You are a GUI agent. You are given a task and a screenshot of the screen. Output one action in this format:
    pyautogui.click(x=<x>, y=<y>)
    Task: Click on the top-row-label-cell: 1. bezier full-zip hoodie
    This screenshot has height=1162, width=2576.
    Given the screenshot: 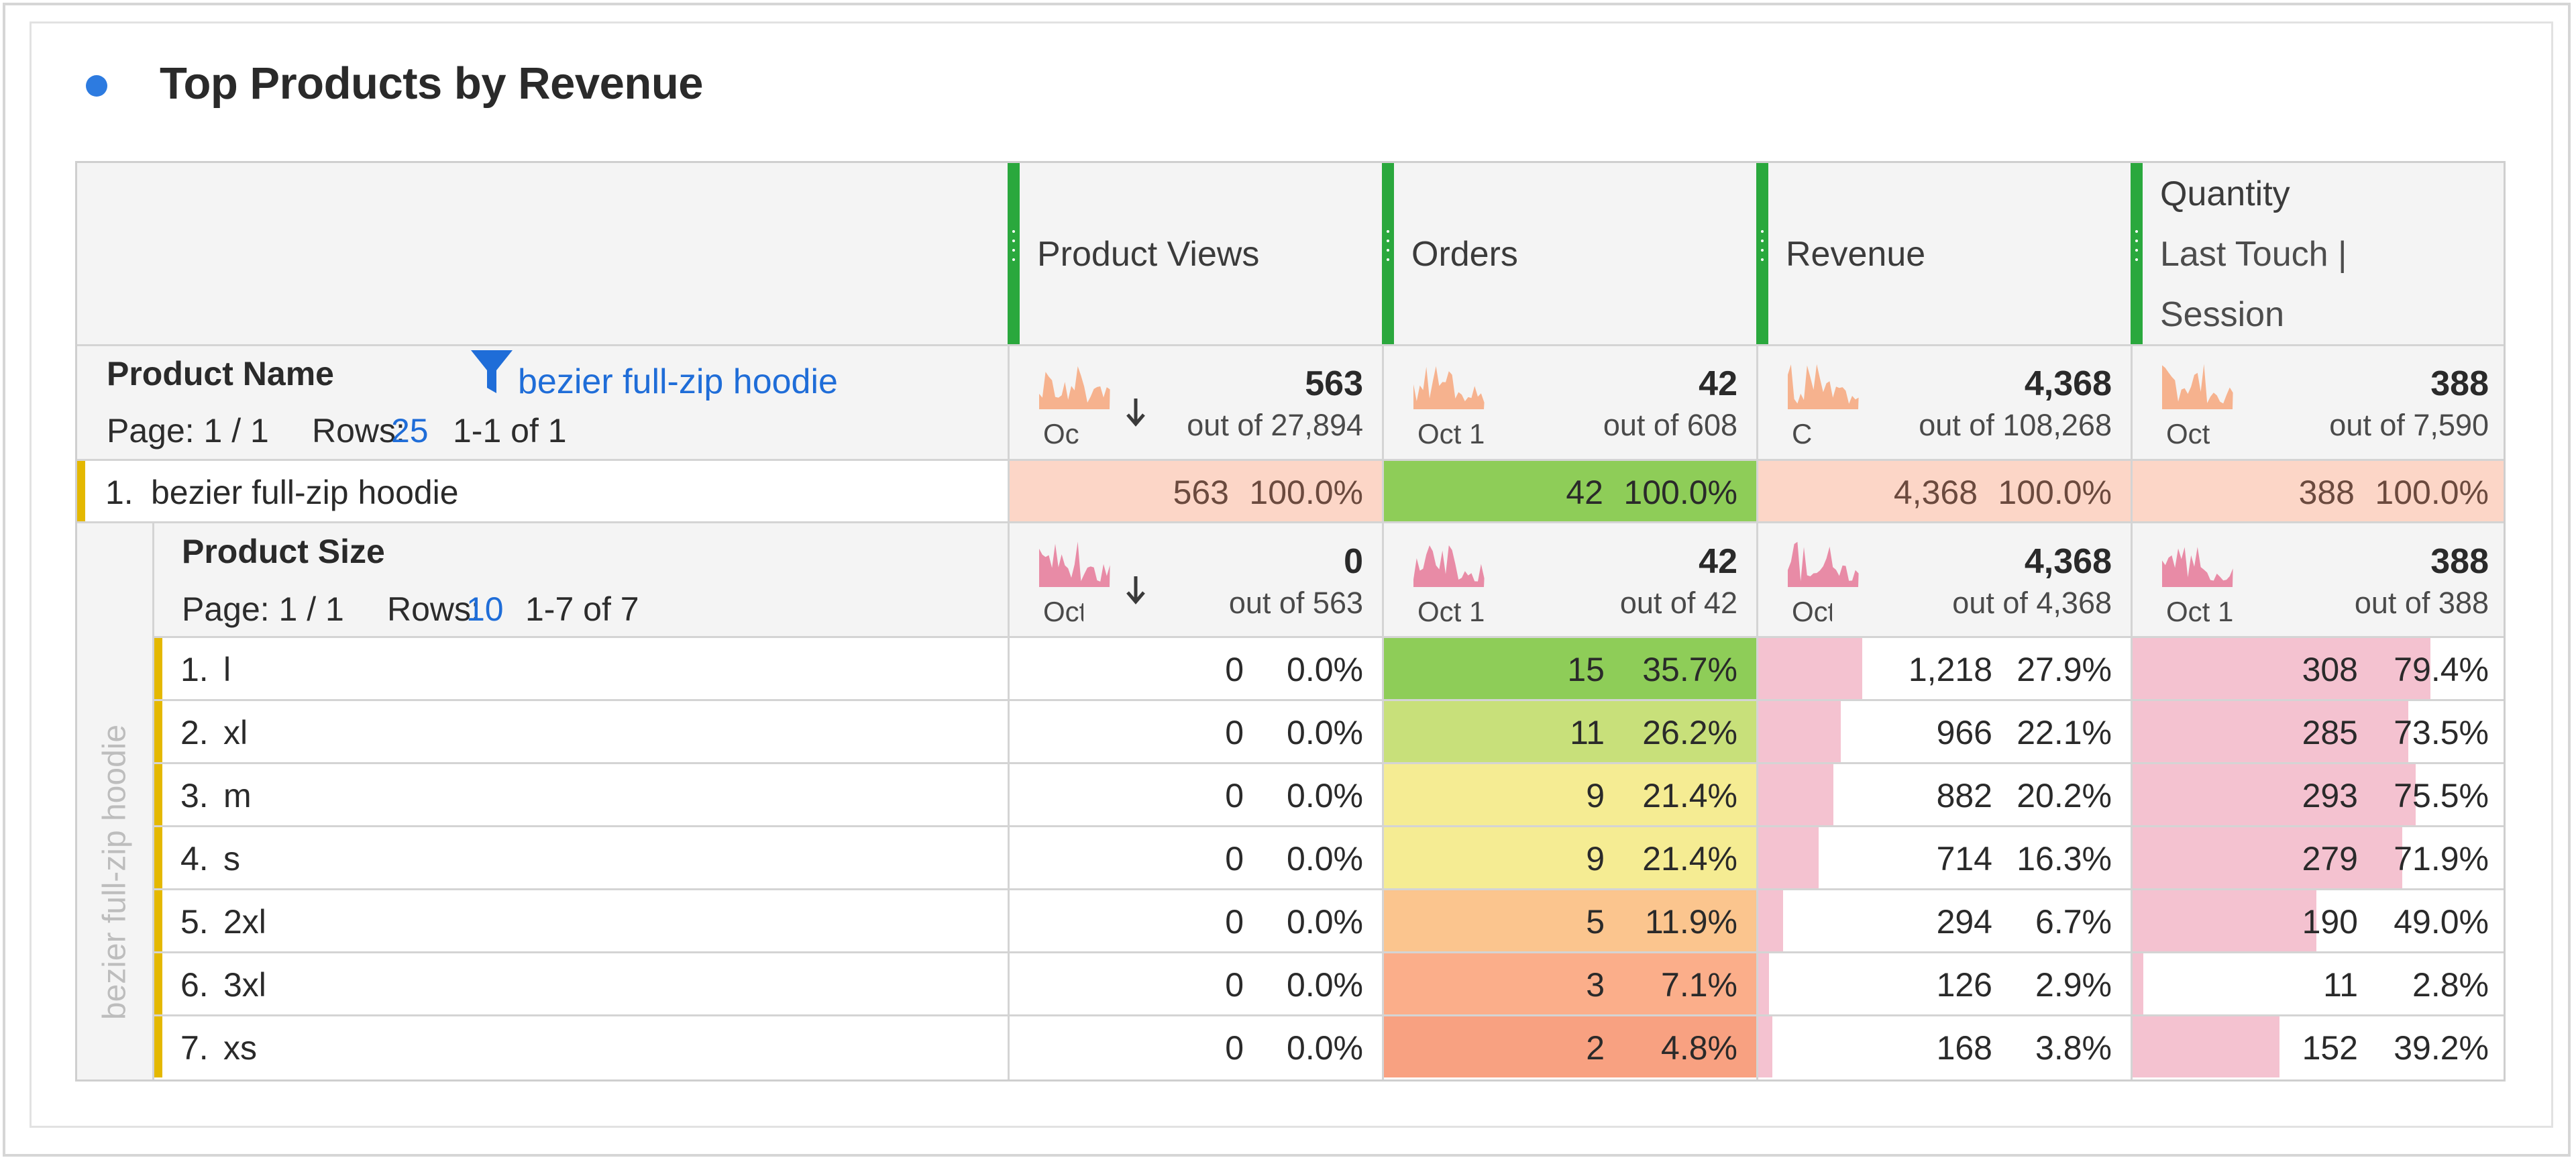 What is the action you would take?
    pyautogui.click(x=542, y=491)
    